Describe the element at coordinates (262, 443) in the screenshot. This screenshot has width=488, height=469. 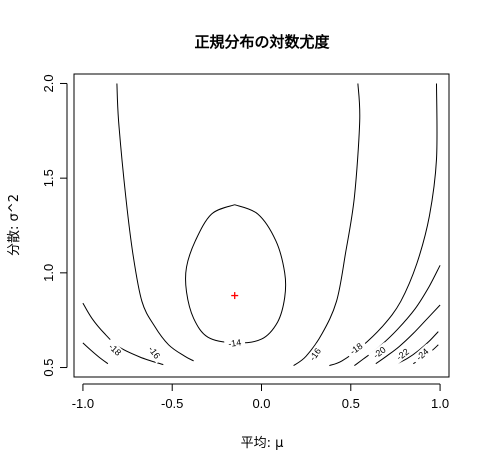
I see `x-axis-label: 平均: μ` at that location.